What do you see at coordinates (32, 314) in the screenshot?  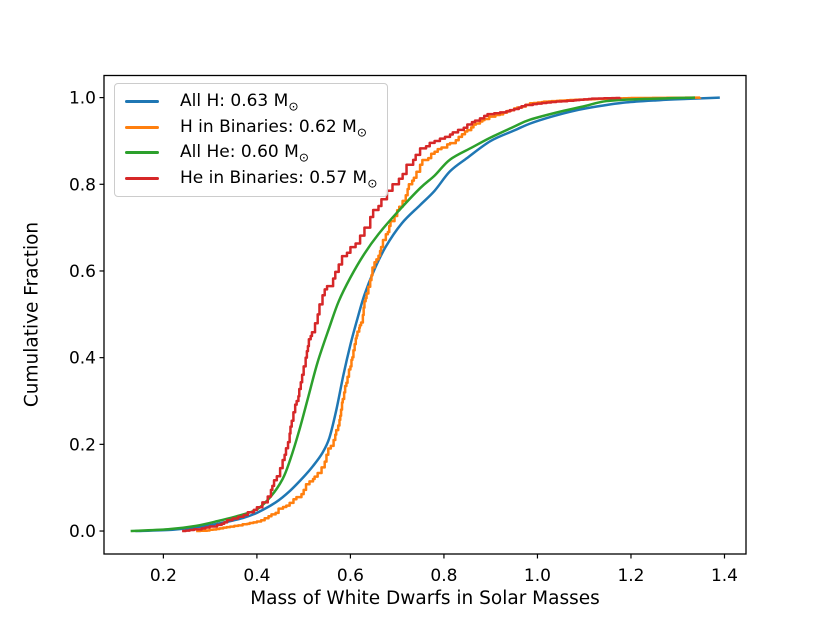 I see `y-axis-label: Cumulative Fraction` at bounding box center [32, 314].